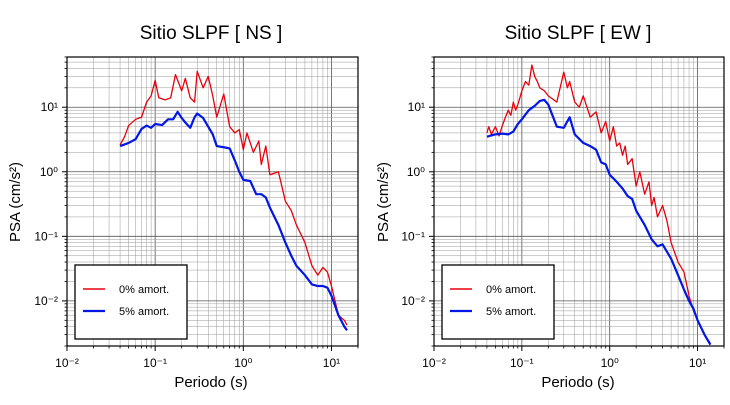 The height and width of the screenshot is (405, 730). I want to click on chart-title: Sitio SLPF [ EW ], so click(578, 33).